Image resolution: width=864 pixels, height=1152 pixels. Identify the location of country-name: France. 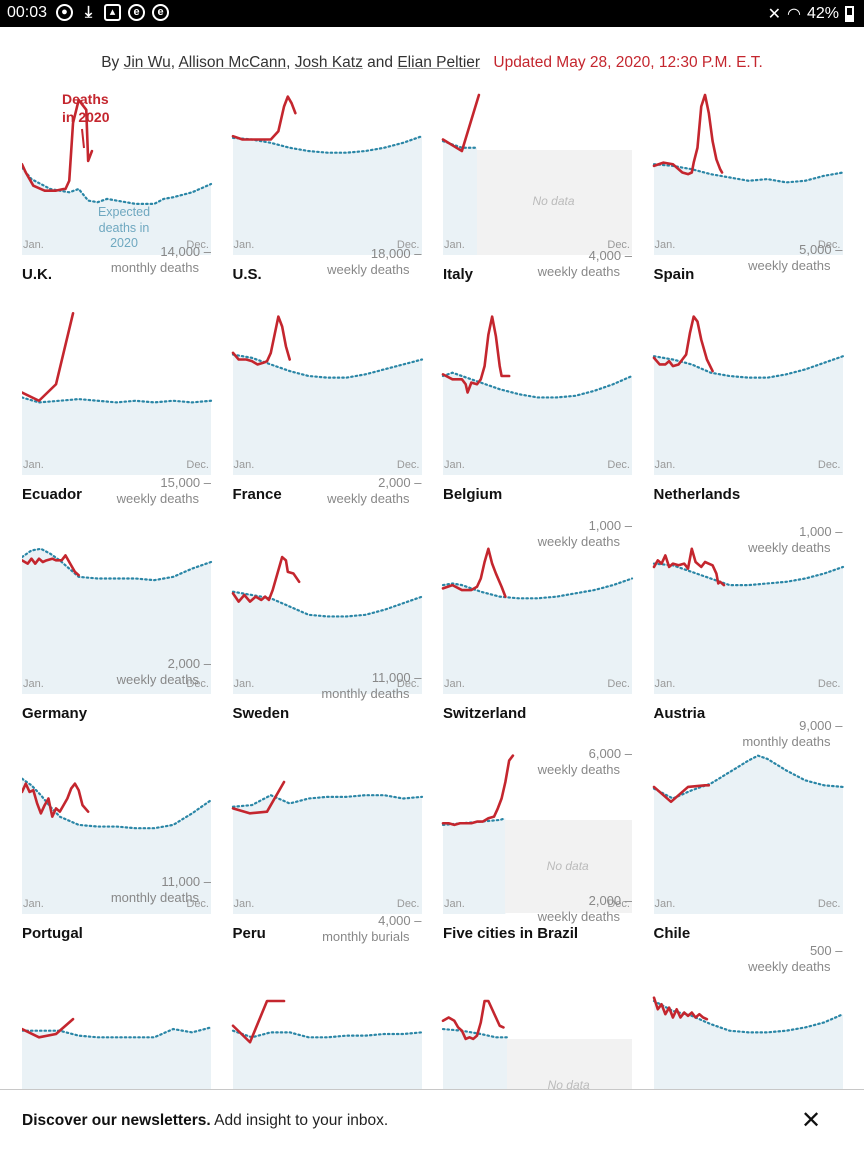
(257, 494).